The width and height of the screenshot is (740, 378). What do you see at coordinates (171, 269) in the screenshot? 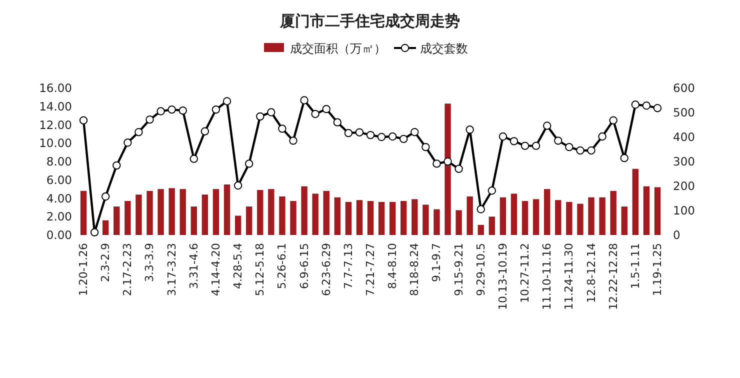
I see `x-tick-label: 3.17-3.23` at bounding box center [171, 269].